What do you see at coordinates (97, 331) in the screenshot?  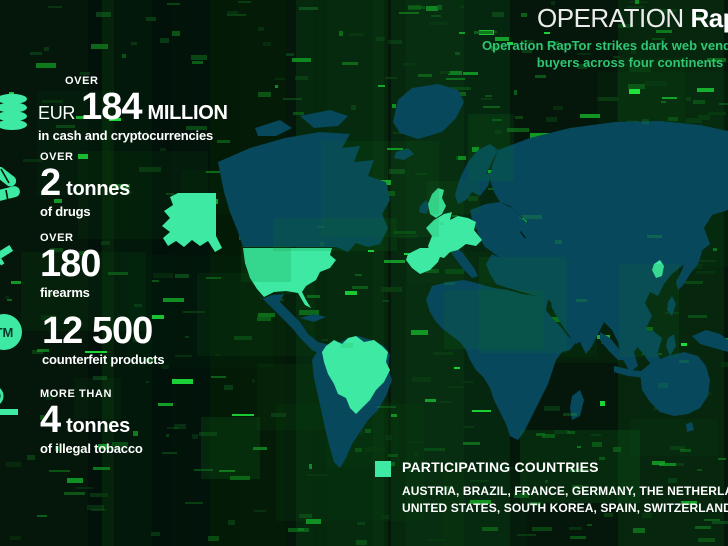 I see `stat-value: 12 500` at bounding box center [97, 331].